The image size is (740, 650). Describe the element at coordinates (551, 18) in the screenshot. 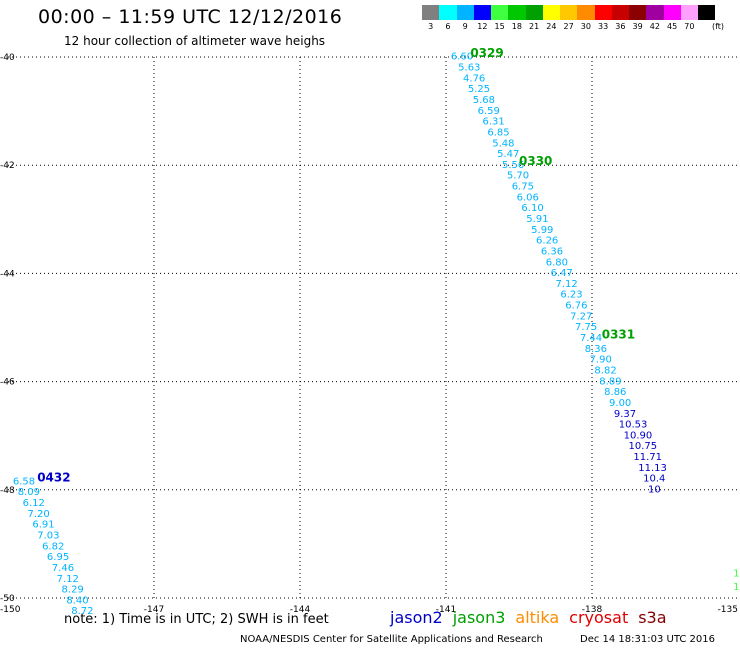

I see `legend-swatch: 24` at that location.